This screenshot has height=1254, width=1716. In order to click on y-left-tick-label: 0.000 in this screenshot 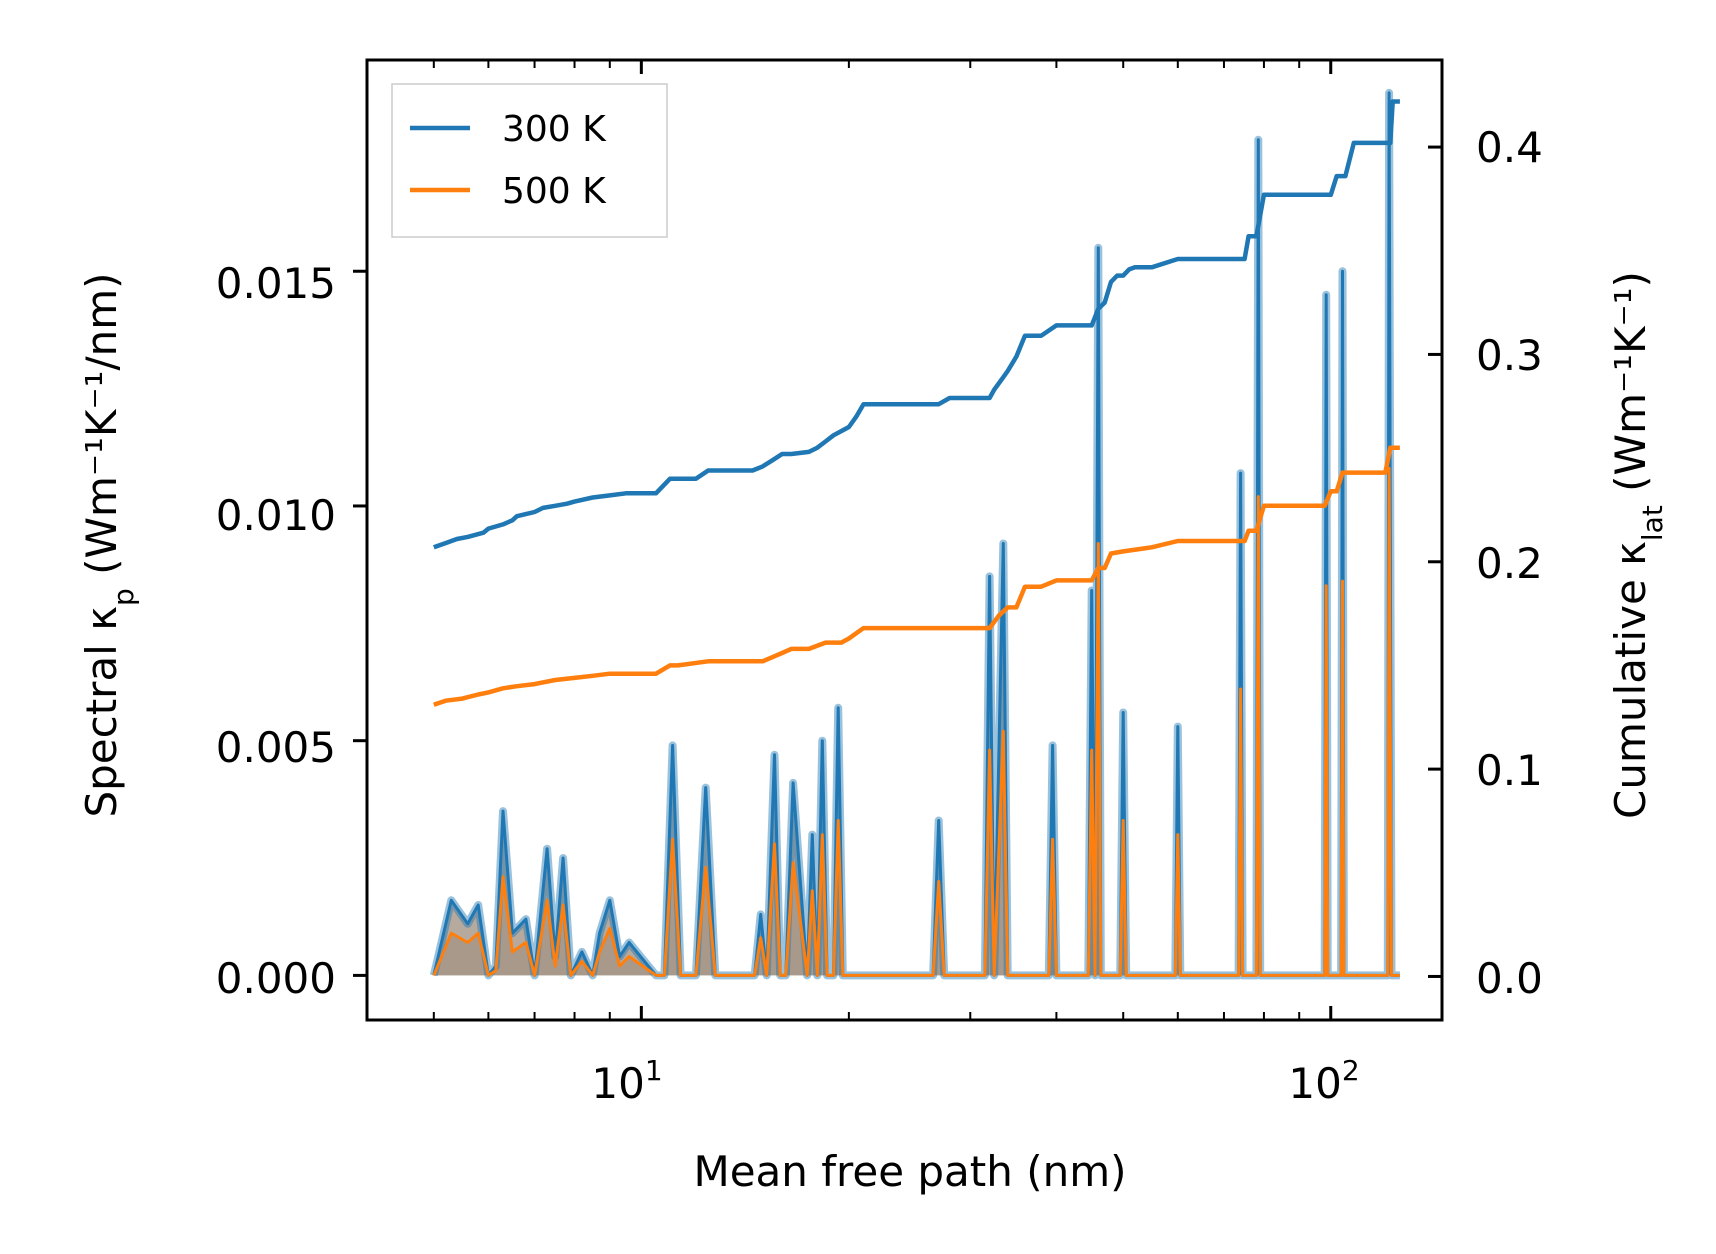, I will do `click(276, 978)`.